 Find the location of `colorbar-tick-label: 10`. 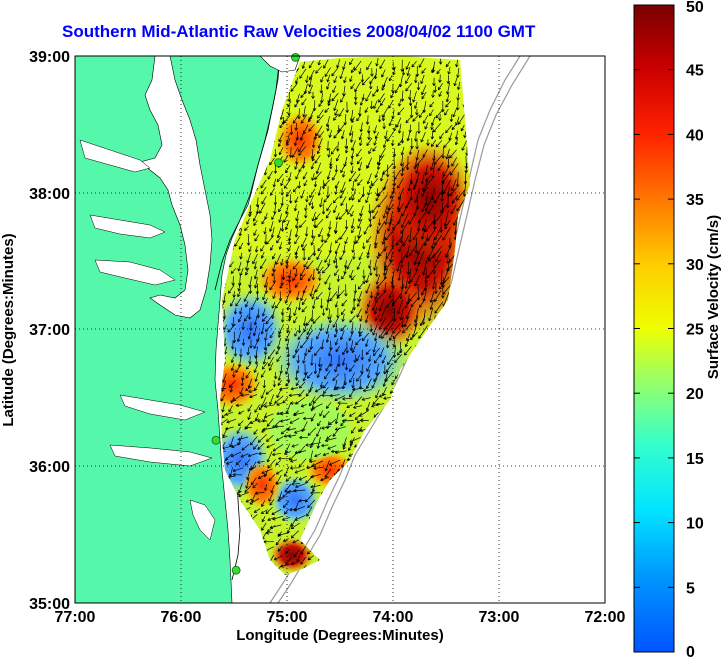

colorbar-tick-label: 10 is located at coordinates (695, 524).